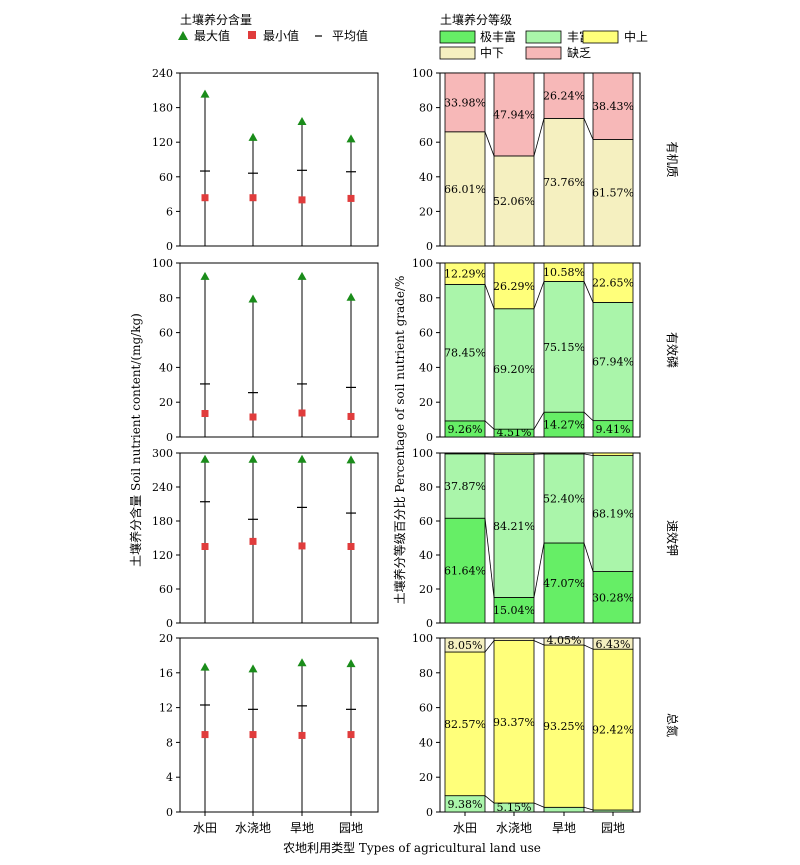  Describe the element at coordinates (465, 486) in the screenshot. I see `bar-segment-label: 37.87%` at that location.